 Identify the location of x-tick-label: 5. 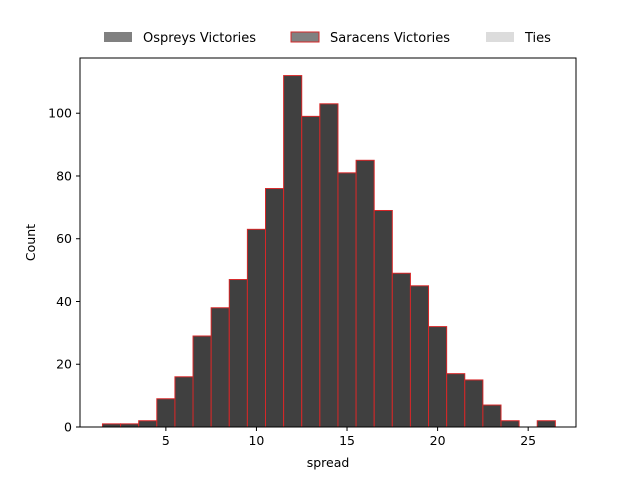
(166, 440).